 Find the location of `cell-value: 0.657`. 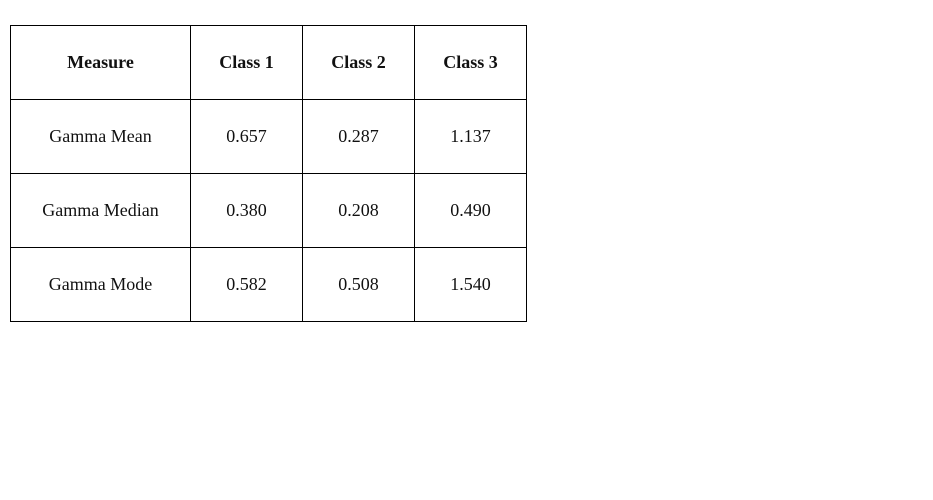

cell-value: 0.657 is located at coordinates (246, 136).